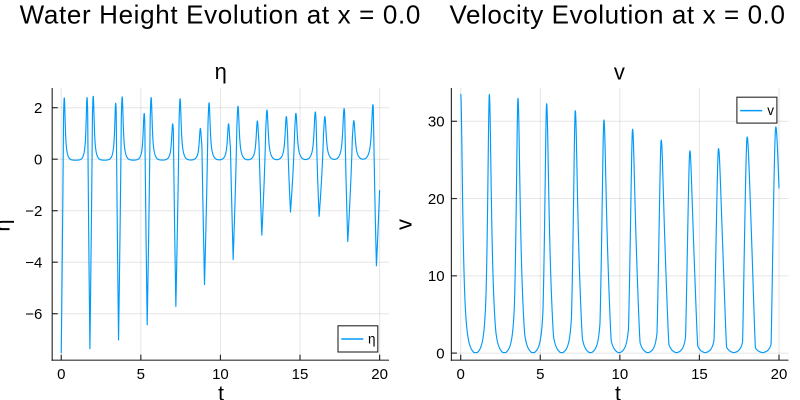 Image resolution: width=800 pixels, height=400 pixels. I want to click on svg-text: 30, so click(436, 122).